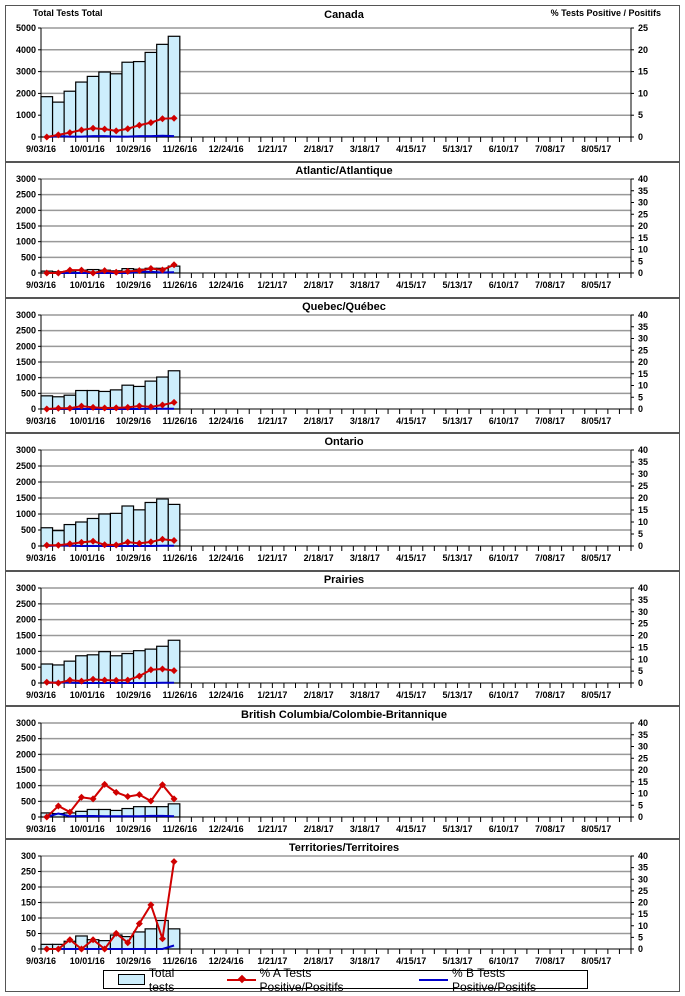 The image size is (685, 996). Describe the element at coordinates (310, 980) in the screenshot. I see `legend-pct-a: % A Tests Positive/Positifs` at that location.